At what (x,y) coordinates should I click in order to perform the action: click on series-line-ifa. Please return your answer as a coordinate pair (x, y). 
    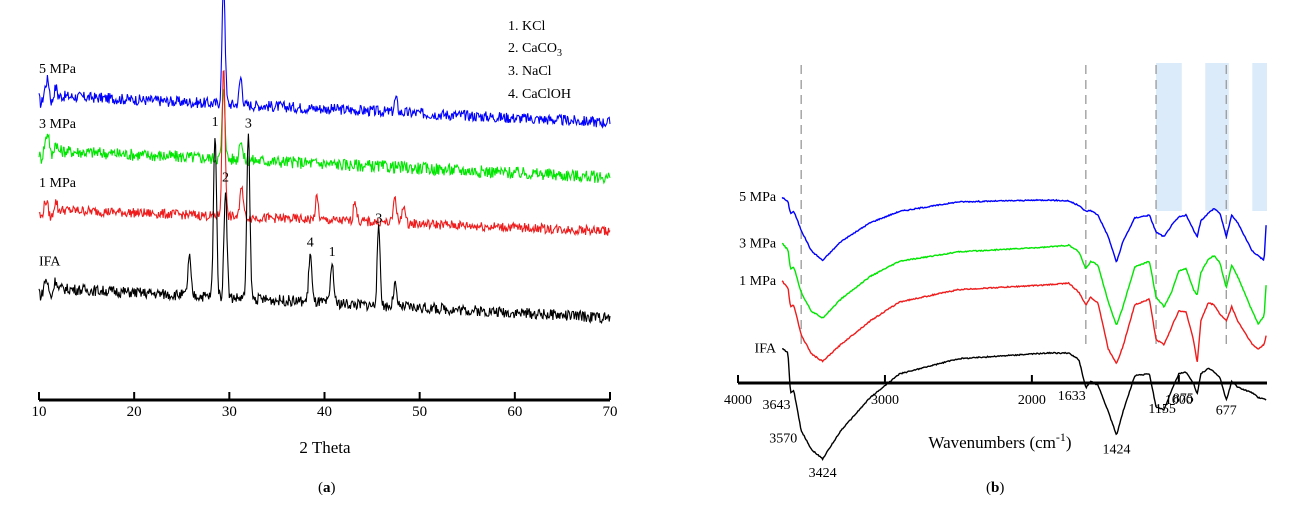
    Looking at the image, I should click on (1024, 405).